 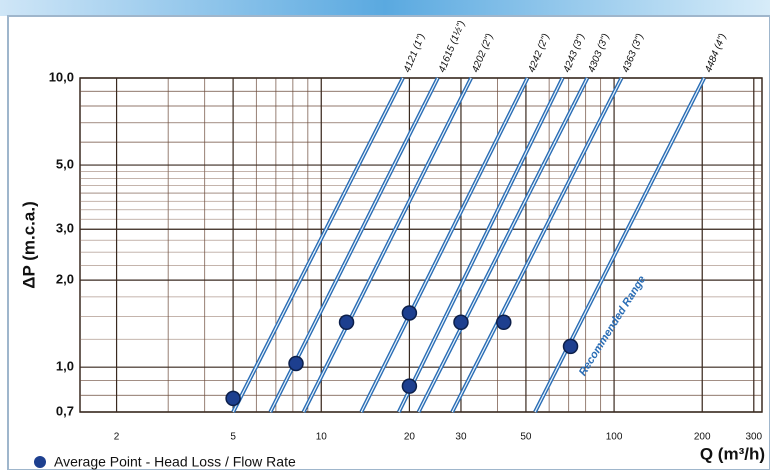 I want to click on x-tick-label: 300, so click(x=753, y=437).